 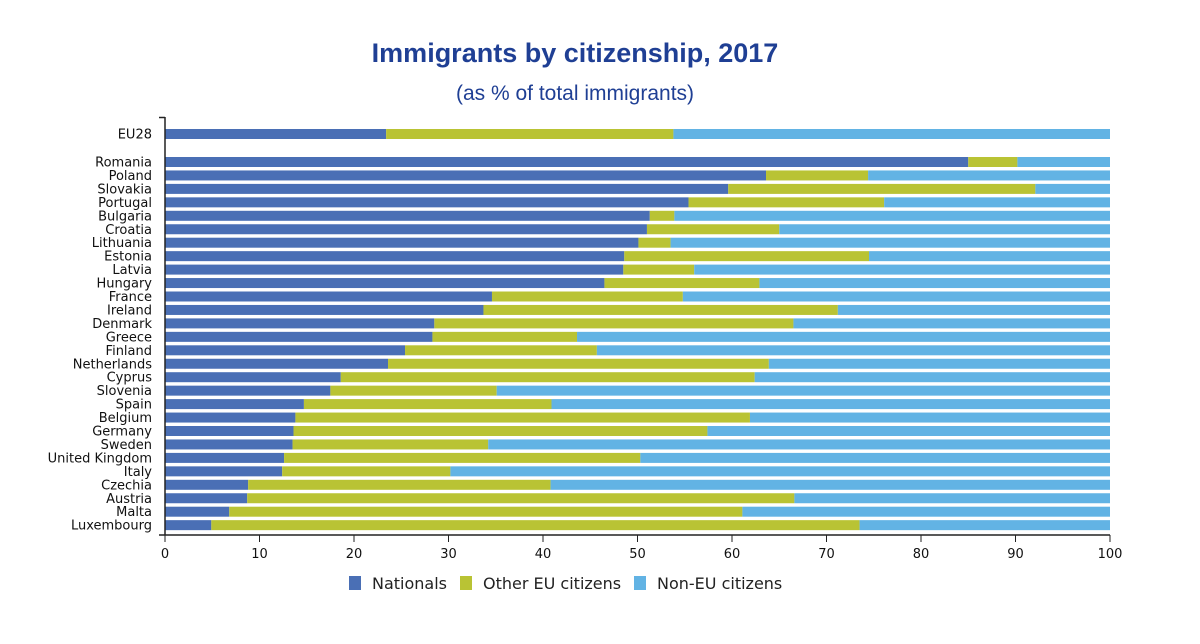 I want to click on category-label: Germany, so click(x=122, y=432).